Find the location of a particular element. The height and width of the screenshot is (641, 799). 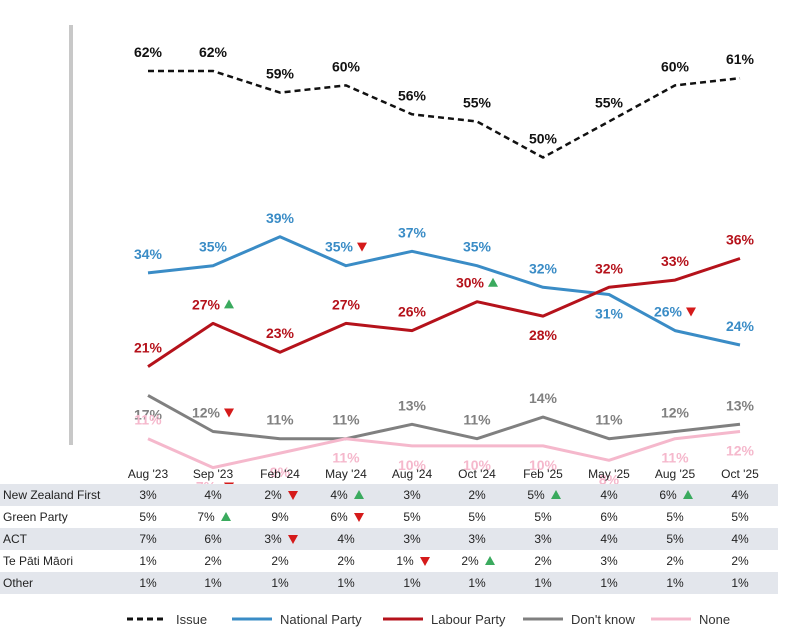

data-label-issue: 50% is located at coordinates (543, 139).